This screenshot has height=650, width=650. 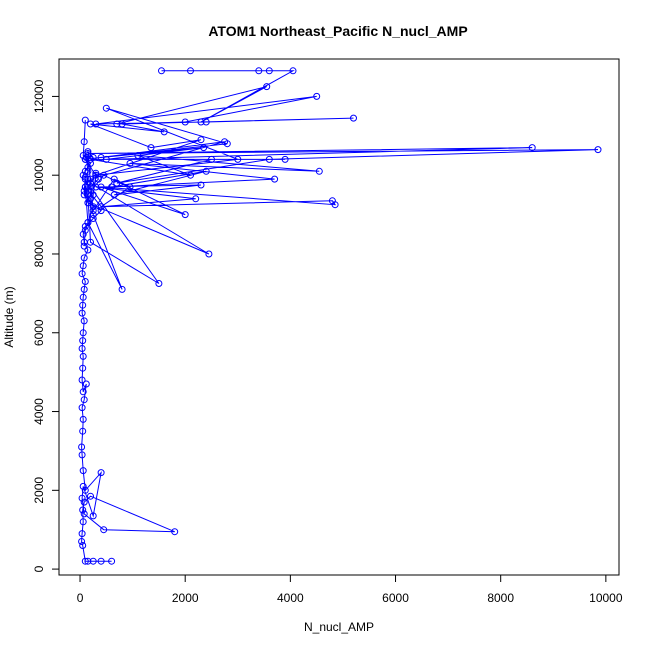 I want to click on x-tick-label: 2000, so click(x=185, y=598).